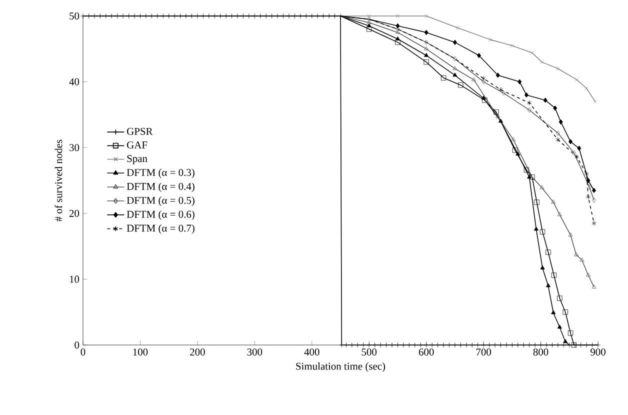 The width and height of the screenshot is (628, 415). Describe the element at coordinates (160, 187) in the screenshot. I see `legend-label: DFTM (α = 0.4)` at that location.